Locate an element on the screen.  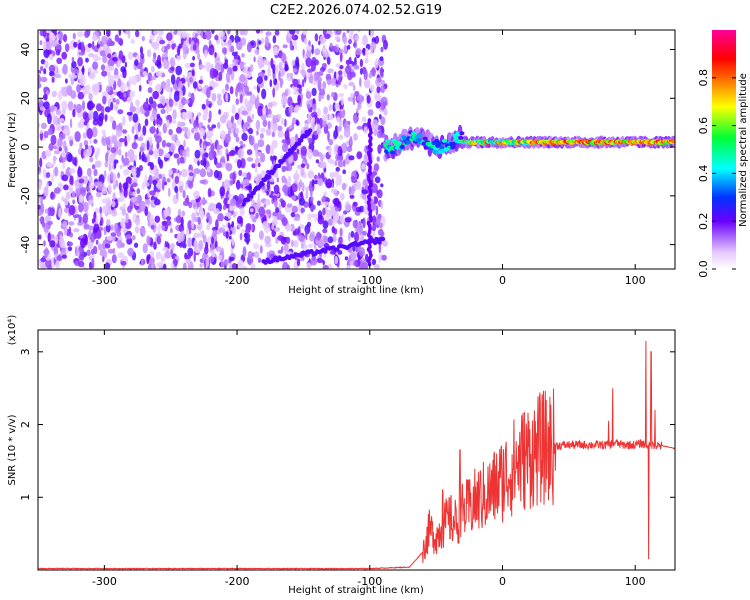
spectrogram-trace-mark is located at coordinates (337, 249).